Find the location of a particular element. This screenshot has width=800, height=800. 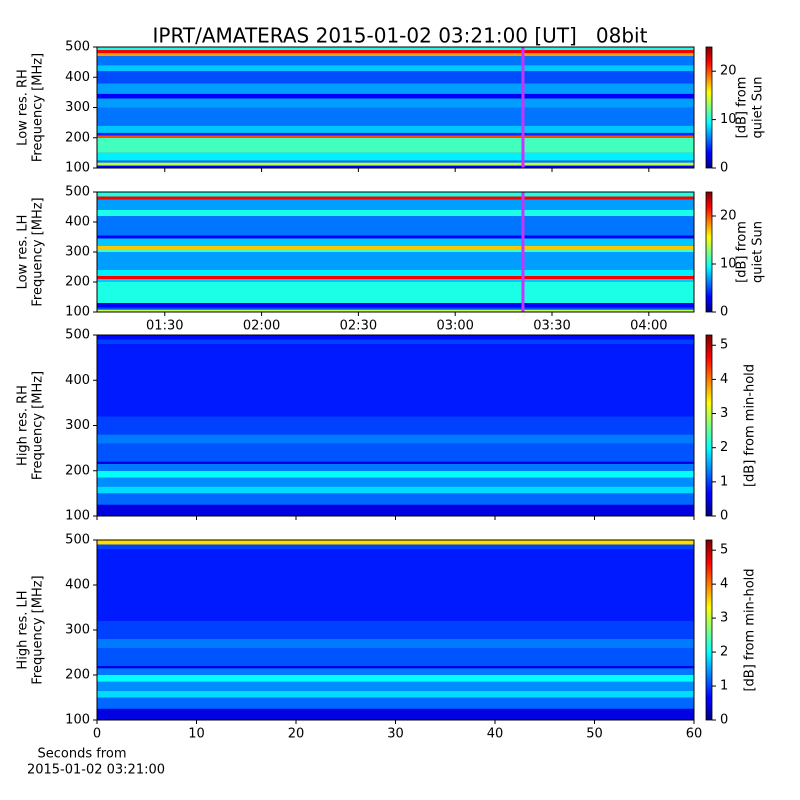

y-axis-label: High res. RH is located at coordinates (23, 425).